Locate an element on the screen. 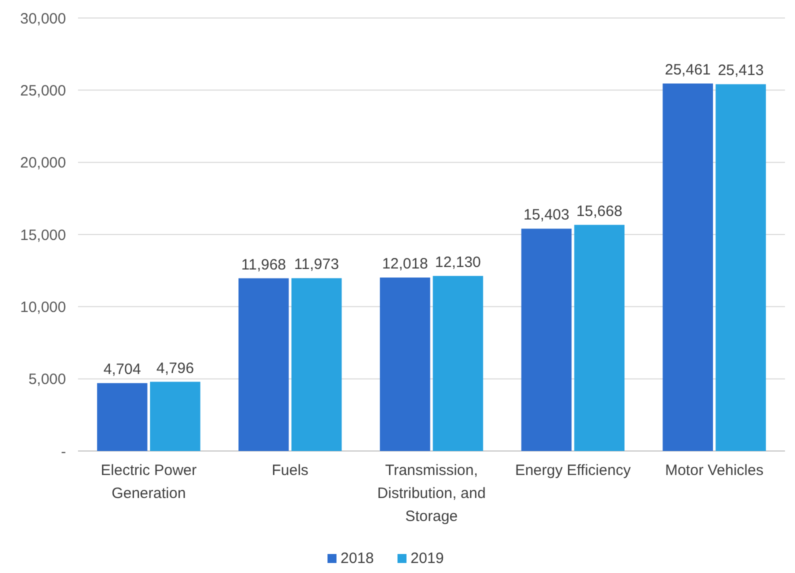  data-label: 4,704 is located at coordinates (122, 369).